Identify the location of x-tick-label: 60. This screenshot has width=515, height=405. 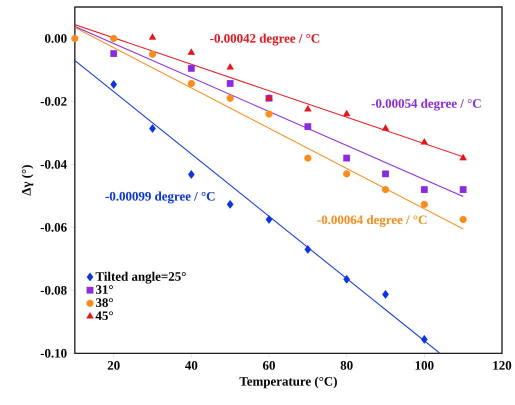
(268, 365).